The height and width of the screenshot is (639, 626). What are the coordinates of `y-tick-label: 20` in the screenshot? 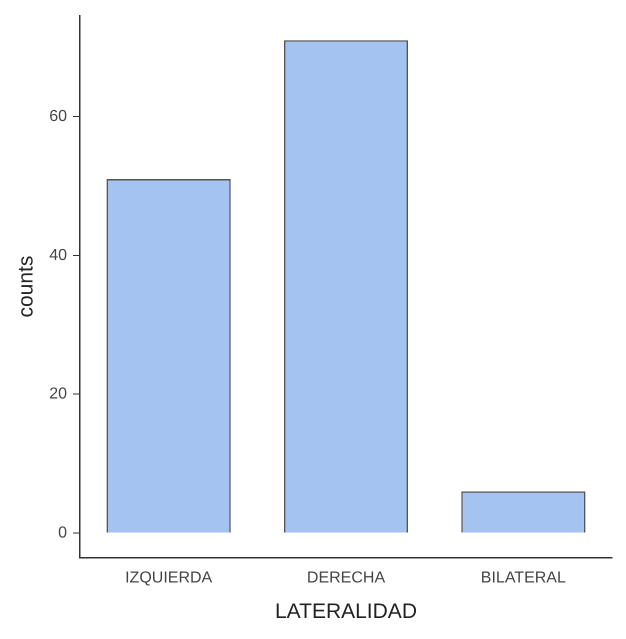 It's located at (58, 394).